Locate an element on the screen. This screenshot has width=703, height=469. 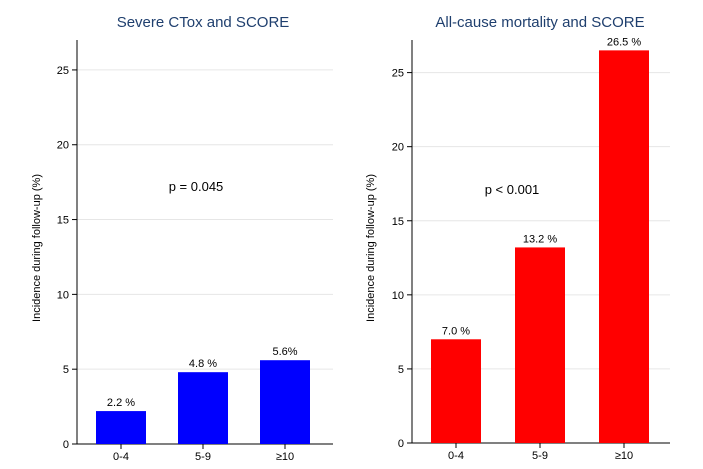
data-label: 2.2 % is located at coordinates (121, 403).